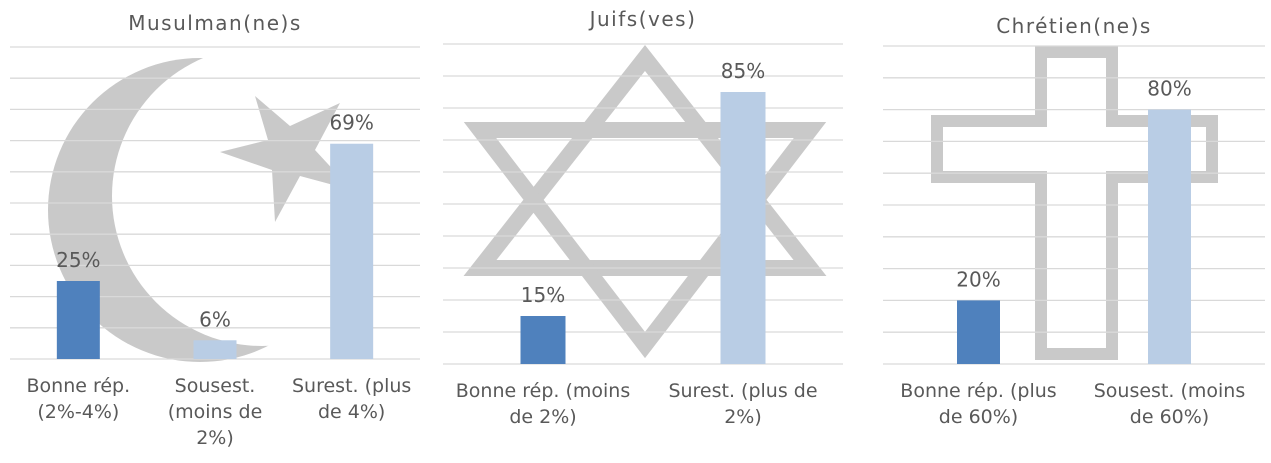 The image size is (1271, 463). Describe the element at coordinates (215, 412) in the screenshot. I see `x-tick-label: Sousest. (moins de 2%)` at that location.